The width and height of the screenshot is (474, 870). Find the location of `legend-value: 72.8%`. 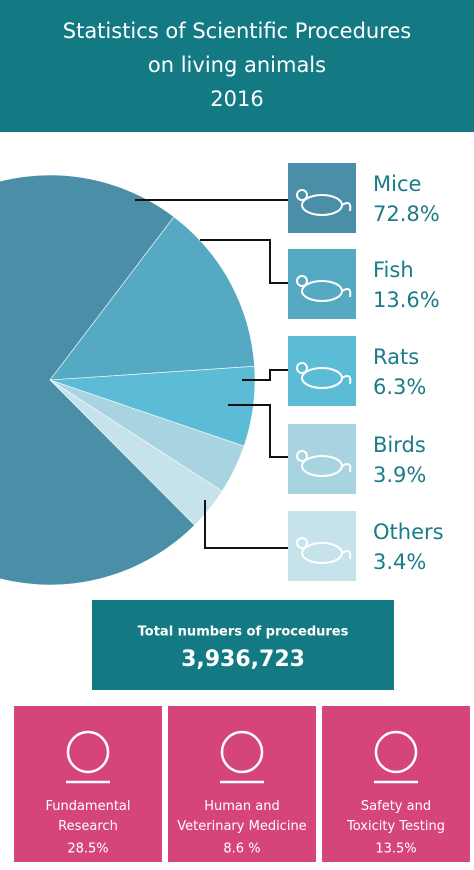

legend-value: 72.8% is located at coordinates (406, 214).